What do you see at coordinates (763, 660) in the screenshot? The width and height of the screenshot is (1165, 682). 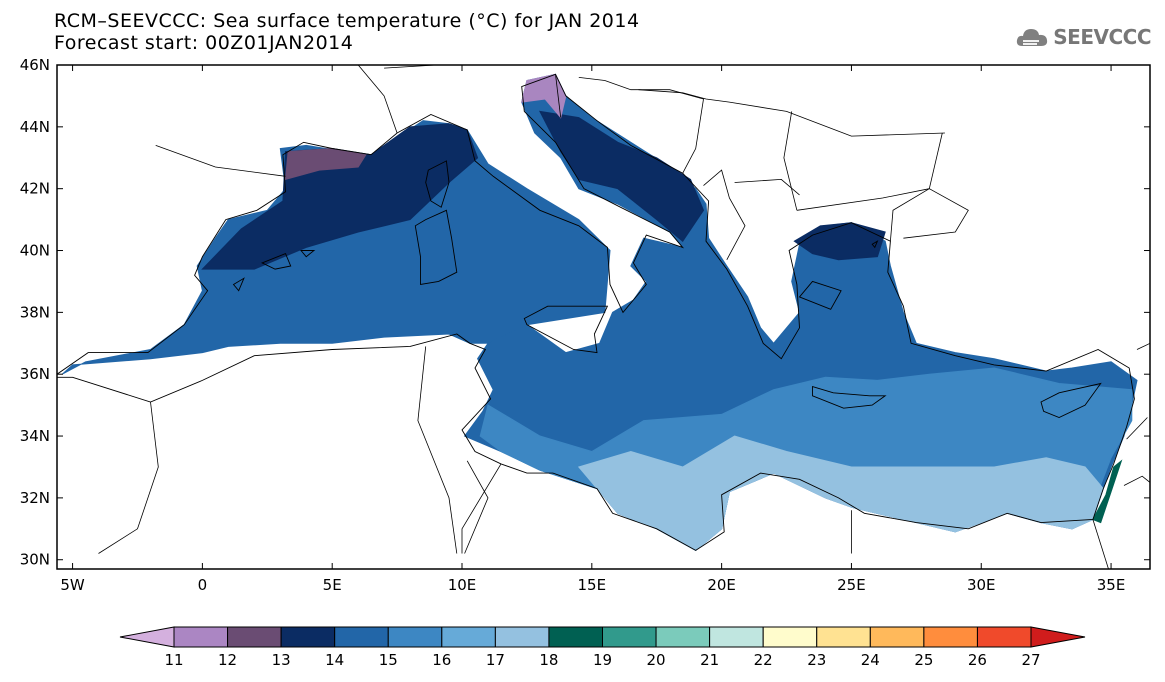 I see `colorbar-label: 22` at bounding box center [763, 660].